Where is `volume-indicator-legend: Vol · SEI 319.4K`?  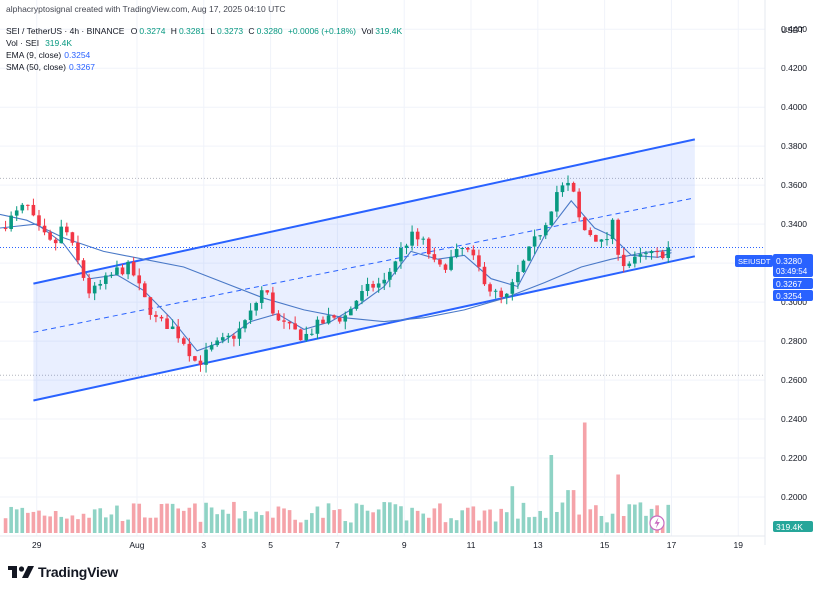 volume-indicator-legend: Vol · SEI 319.4K is located at coordinates (39, 43).